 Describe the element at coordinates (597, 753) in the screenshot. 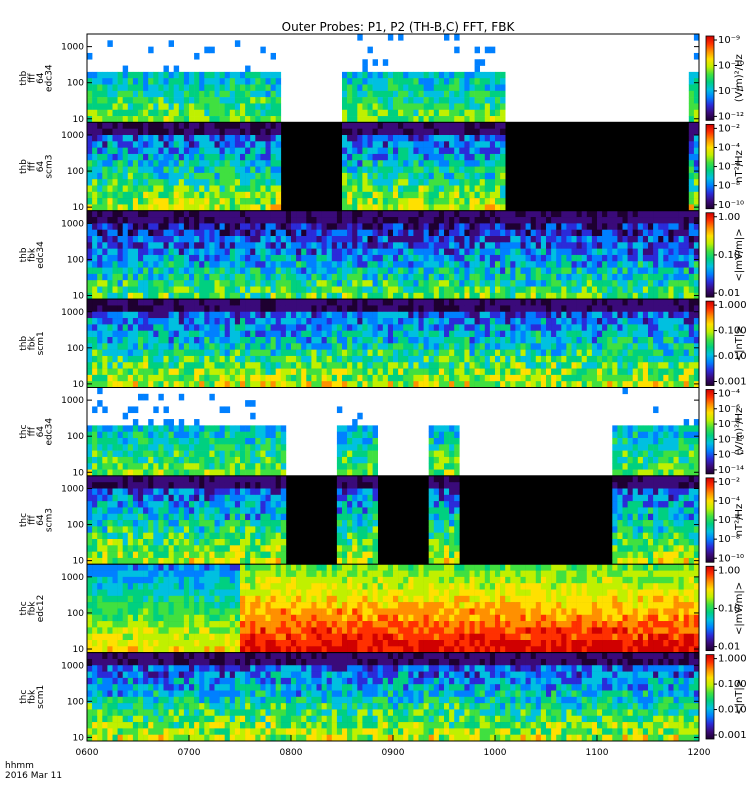

I see `x-tick-label: 1100` at that location.